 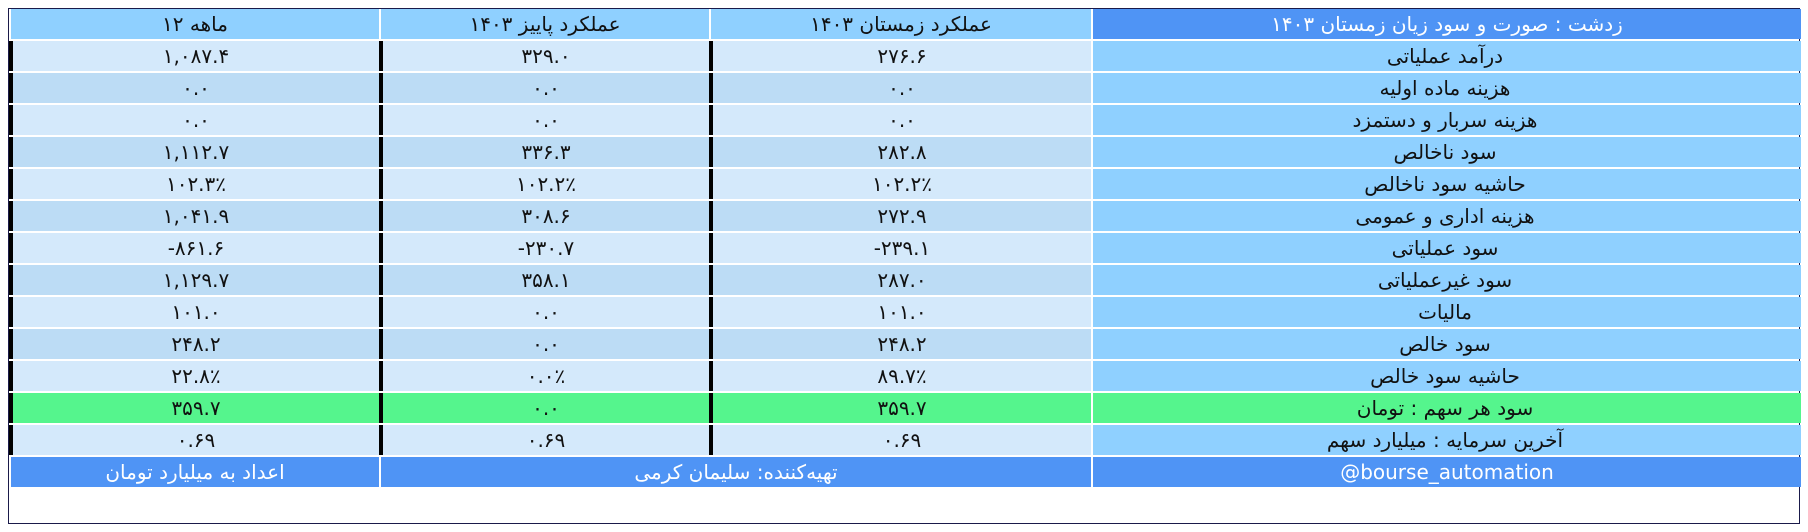 I want to click on col-header-autumn: عملکرد پاییز ۱۴۰۳, so click(x=544, y=24).